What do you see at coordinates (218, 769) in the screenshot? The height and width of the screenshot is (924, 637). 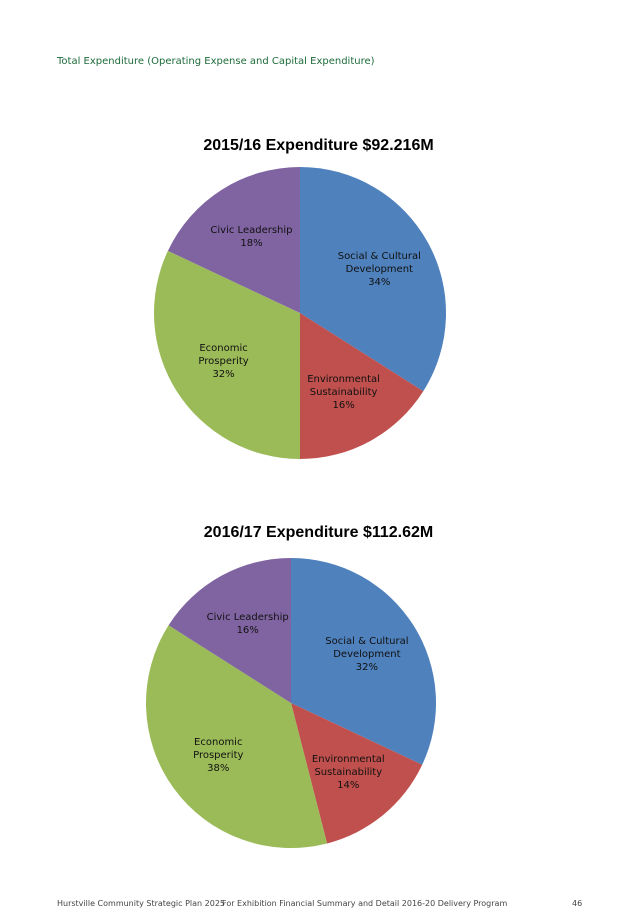 I see `value-label: 38%` at bounding box center [218, 769].